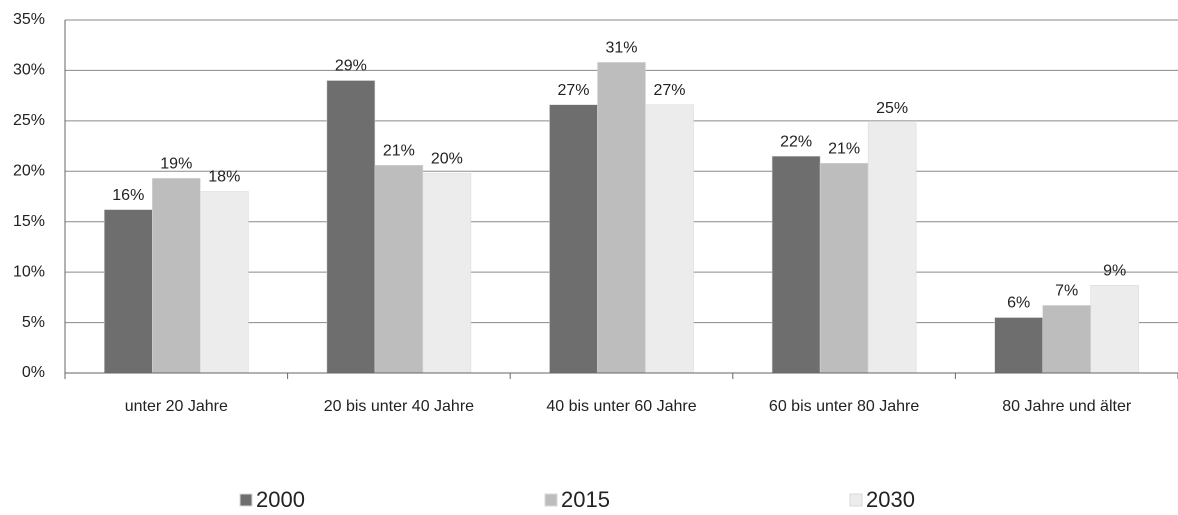 The image size is (1178, 515). Describe the element at coordinates (176, 164) in the screenshot. I see `data-label: 19%` at that location.